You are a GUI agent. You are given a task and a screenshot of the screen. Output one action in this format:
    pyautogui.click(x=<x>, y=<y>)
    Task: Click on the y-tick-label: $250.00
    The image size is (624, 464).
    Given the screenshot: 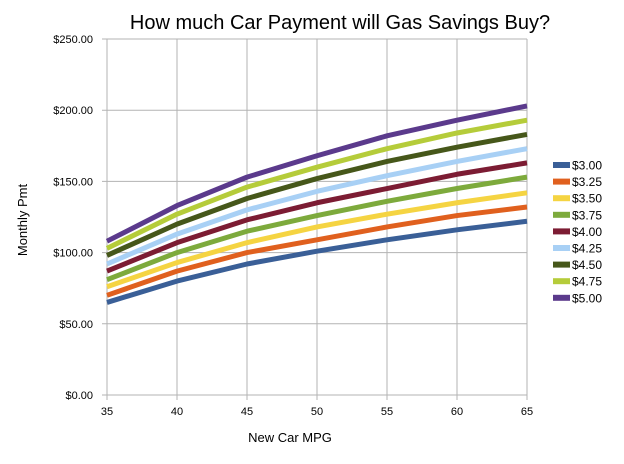 What is the action you would take?
    pyautogui.click(x=73, y=40)
    